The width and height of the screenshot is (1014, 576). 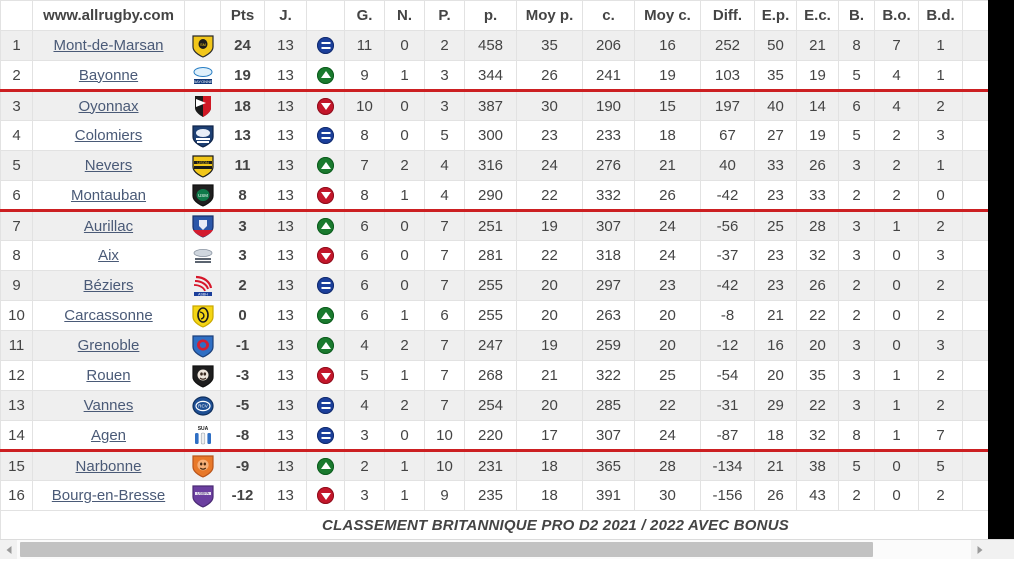 I want to click on column-header-tries-against: E.c., so click(x=817, y=15).